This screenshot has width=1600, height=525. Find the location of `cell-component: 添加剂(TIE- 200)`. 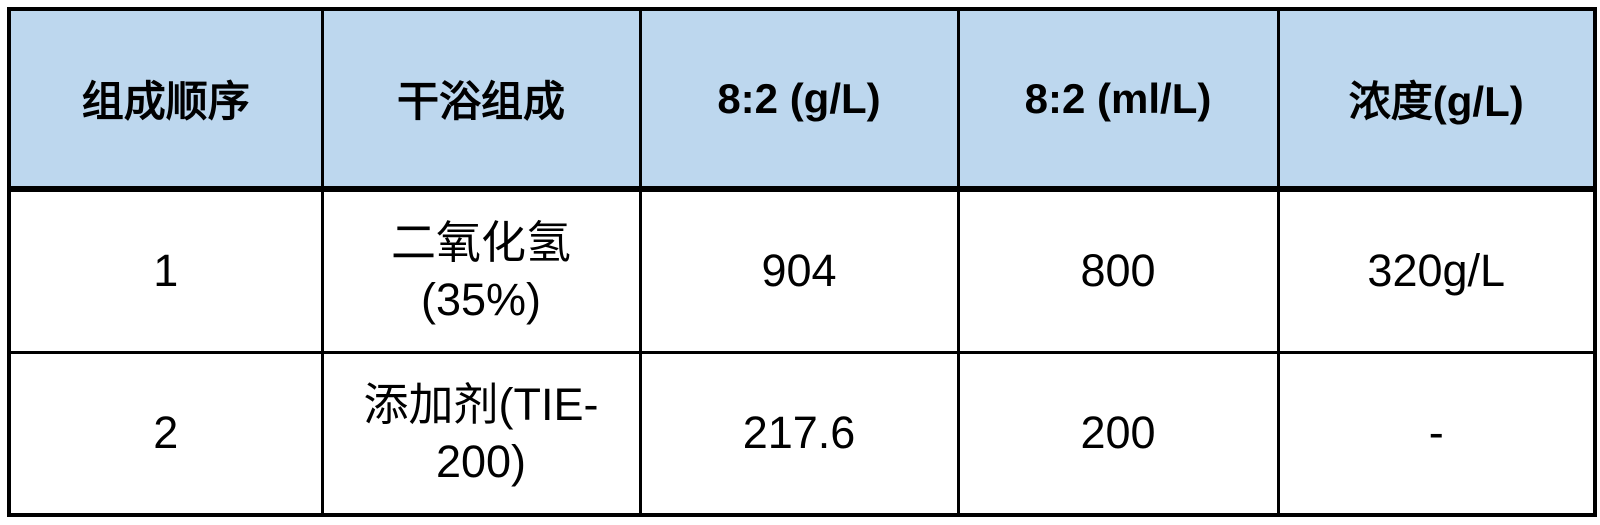

cell-component: 添加剂(TIE- 200) is located at coordinates (481, 433).